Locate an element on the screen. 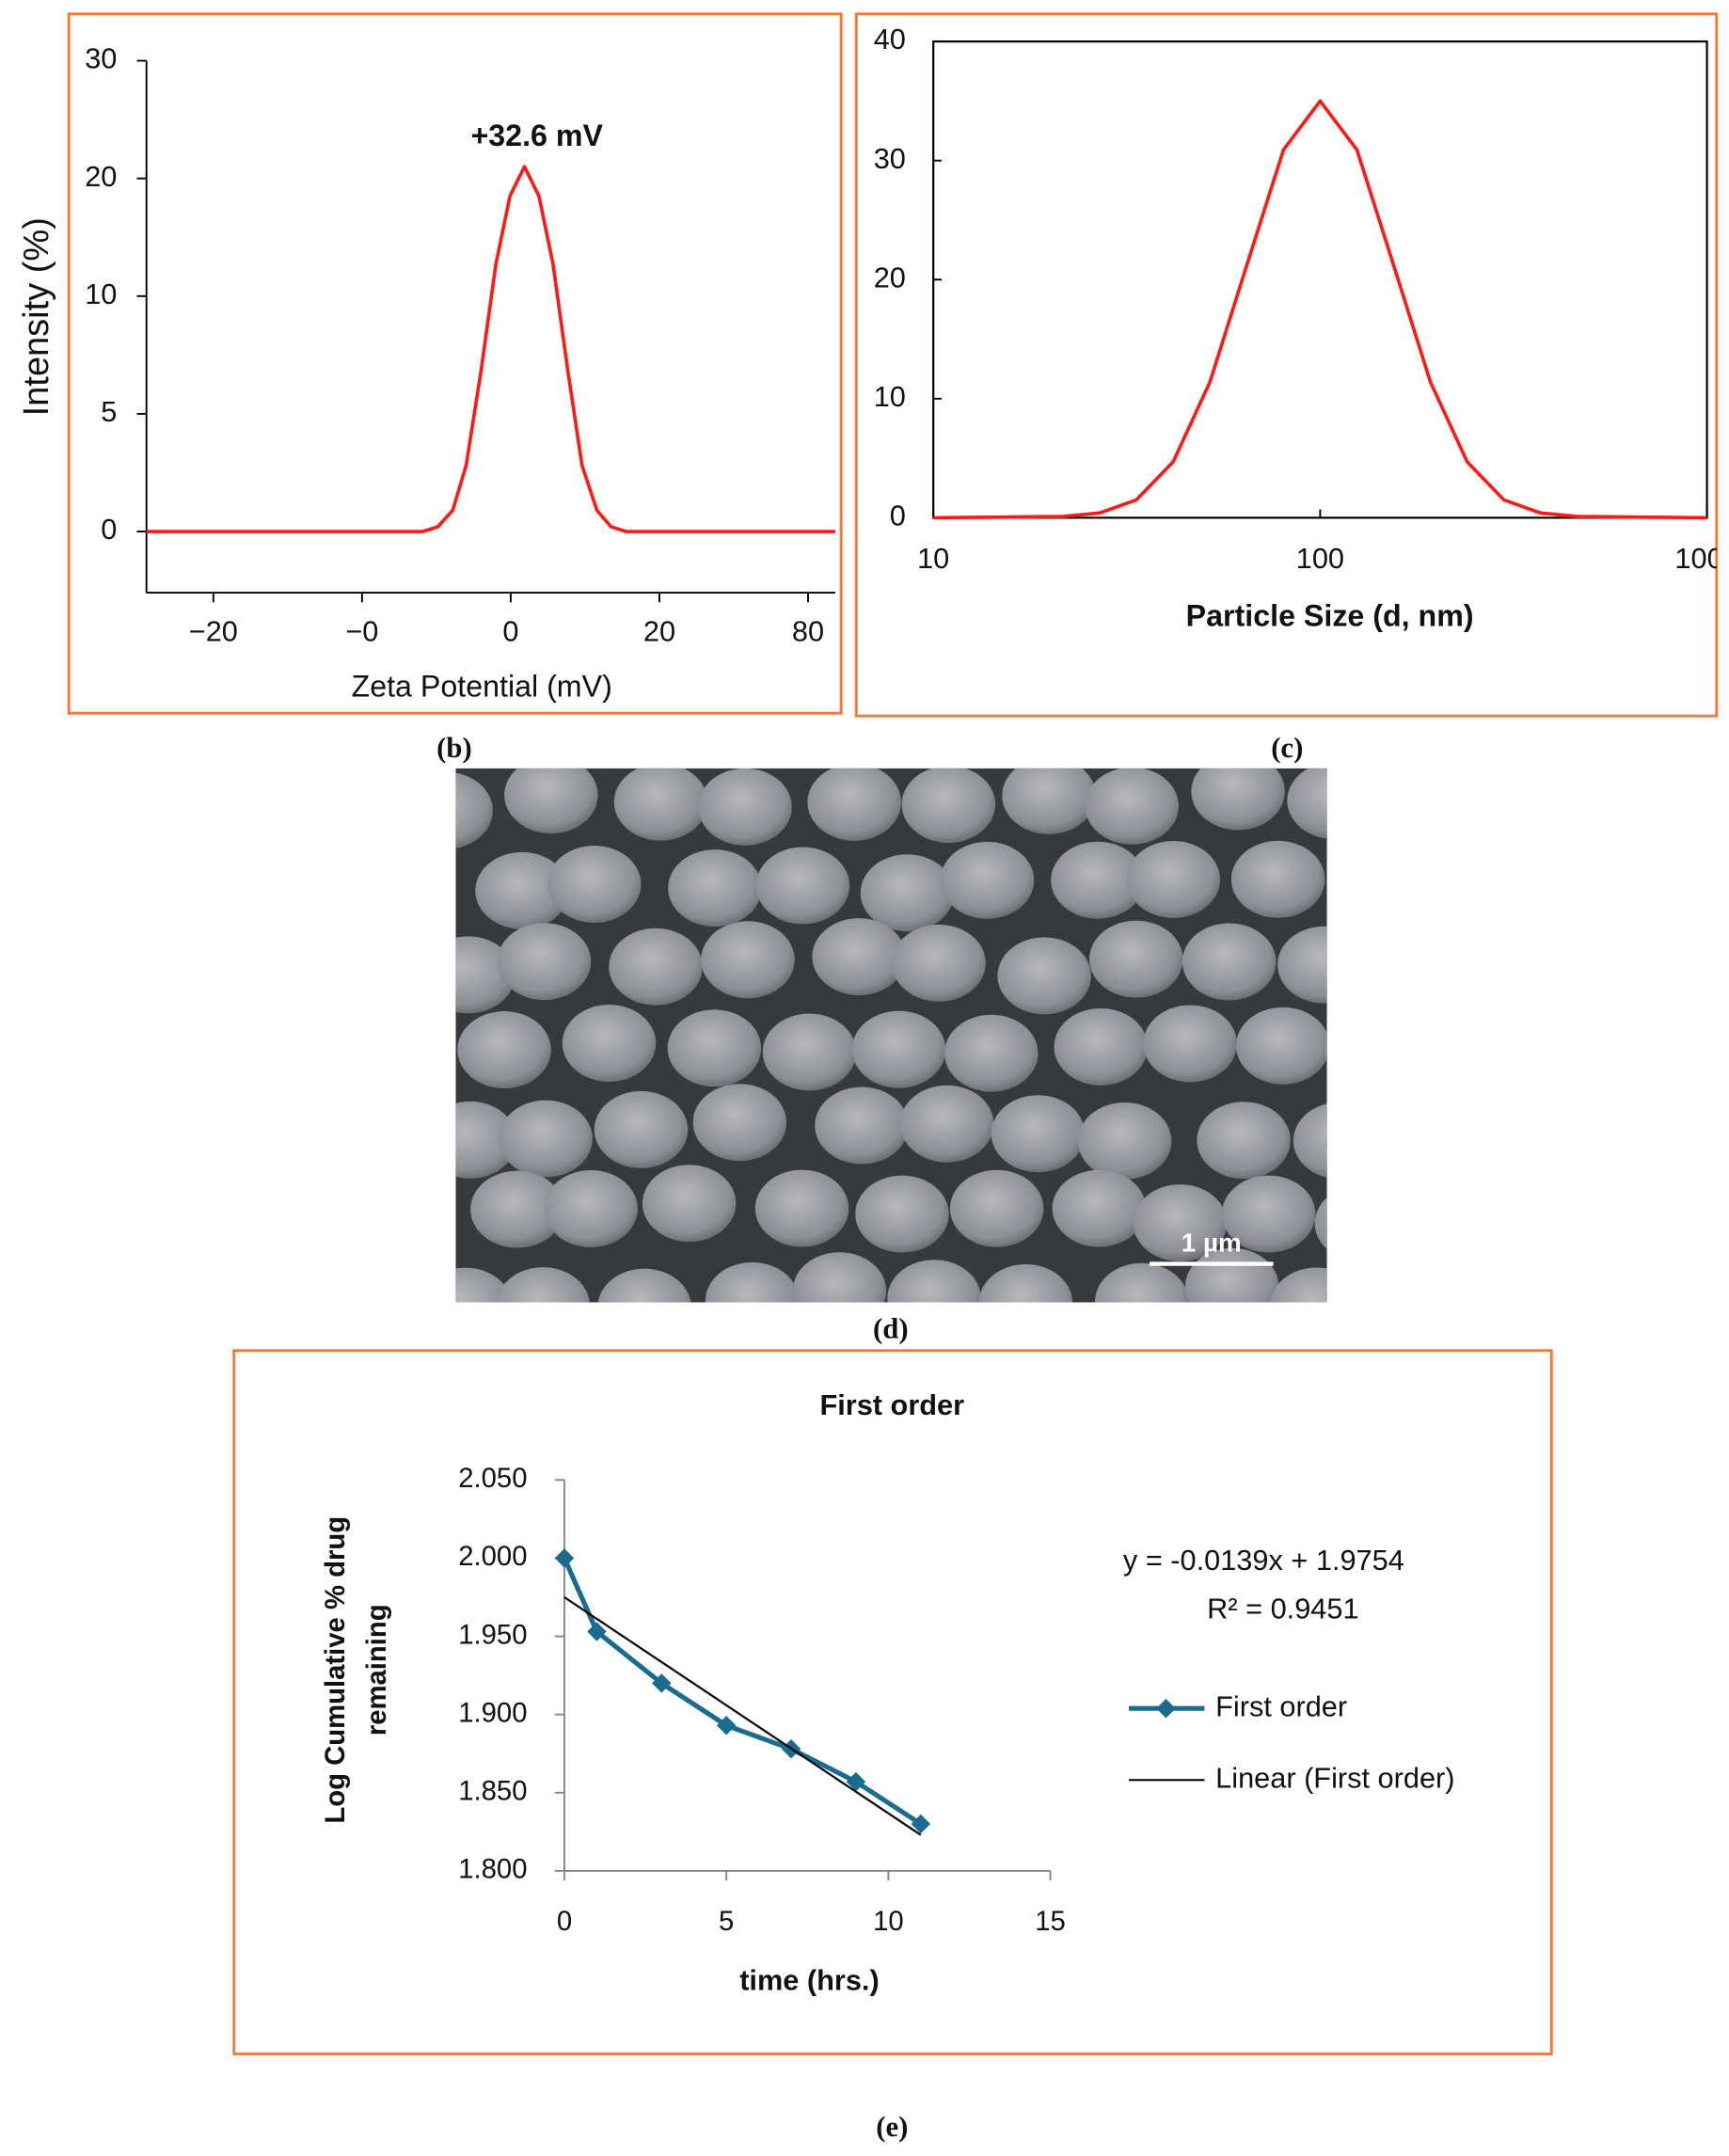 This screenshot has height=2156, width=1729. x-axis-label: Particle Size (d, nm) is located at coordinates (1330, 616).